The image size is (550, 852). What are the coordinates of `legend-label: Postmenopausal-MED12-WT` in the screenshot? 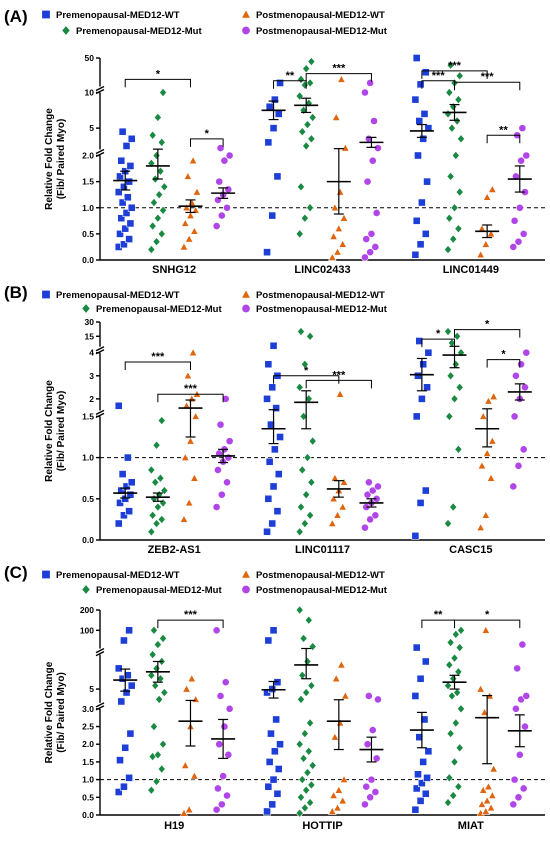 It's located at (320, 575).